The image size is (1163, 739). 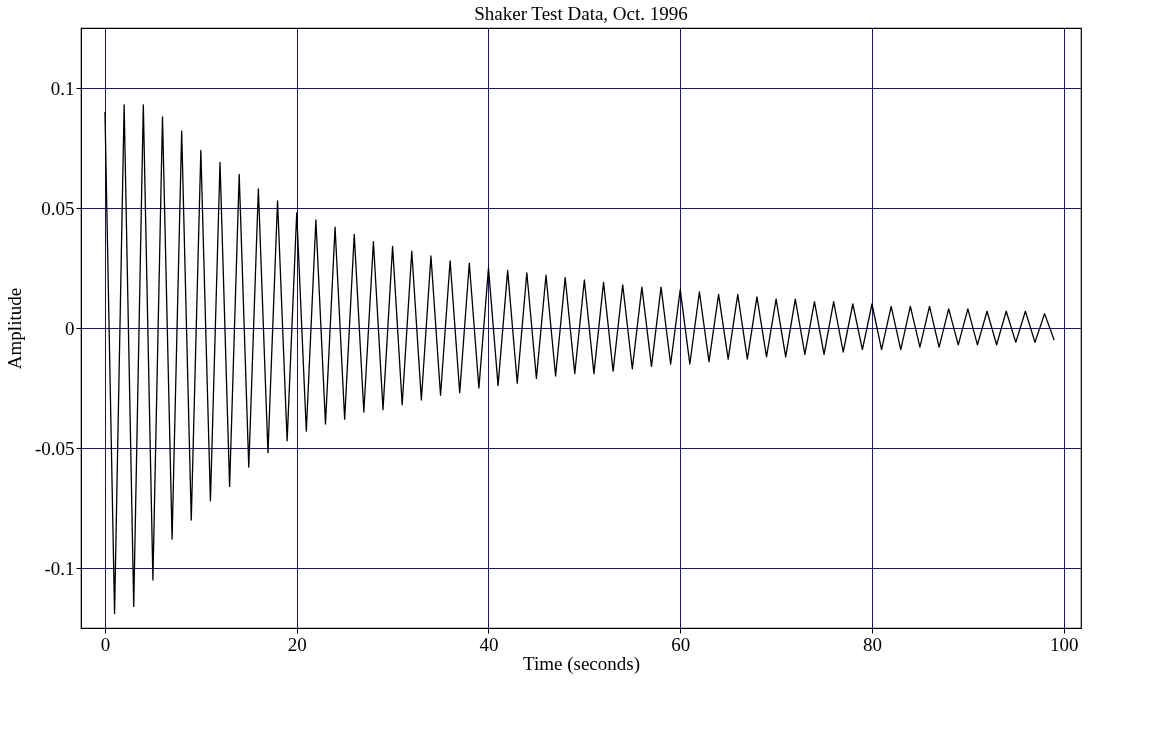 I want to click on x-tick-label: 40, so click(x=489, y=644).